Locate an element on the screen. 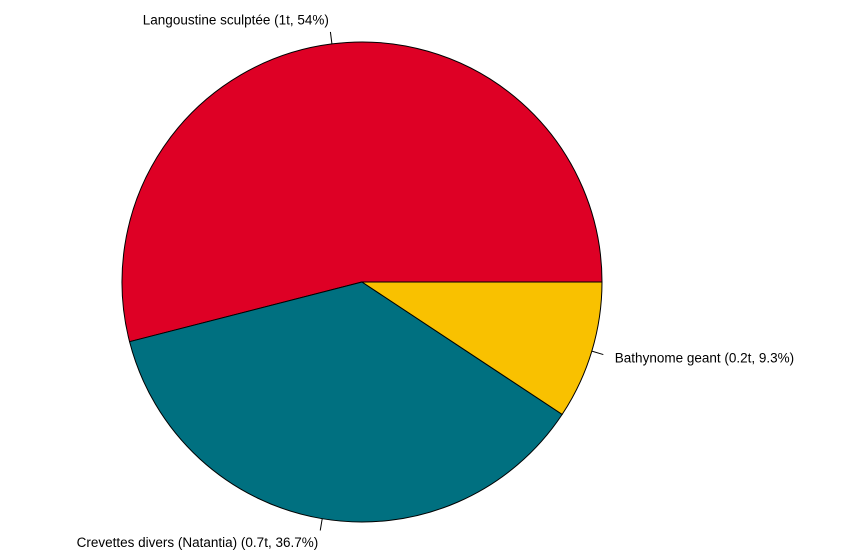 This screenshot has height=553, width=845. pie-label-bathynome: Bathynome geant (0.2t, 9.3%) is located at coordinates (704, 358).